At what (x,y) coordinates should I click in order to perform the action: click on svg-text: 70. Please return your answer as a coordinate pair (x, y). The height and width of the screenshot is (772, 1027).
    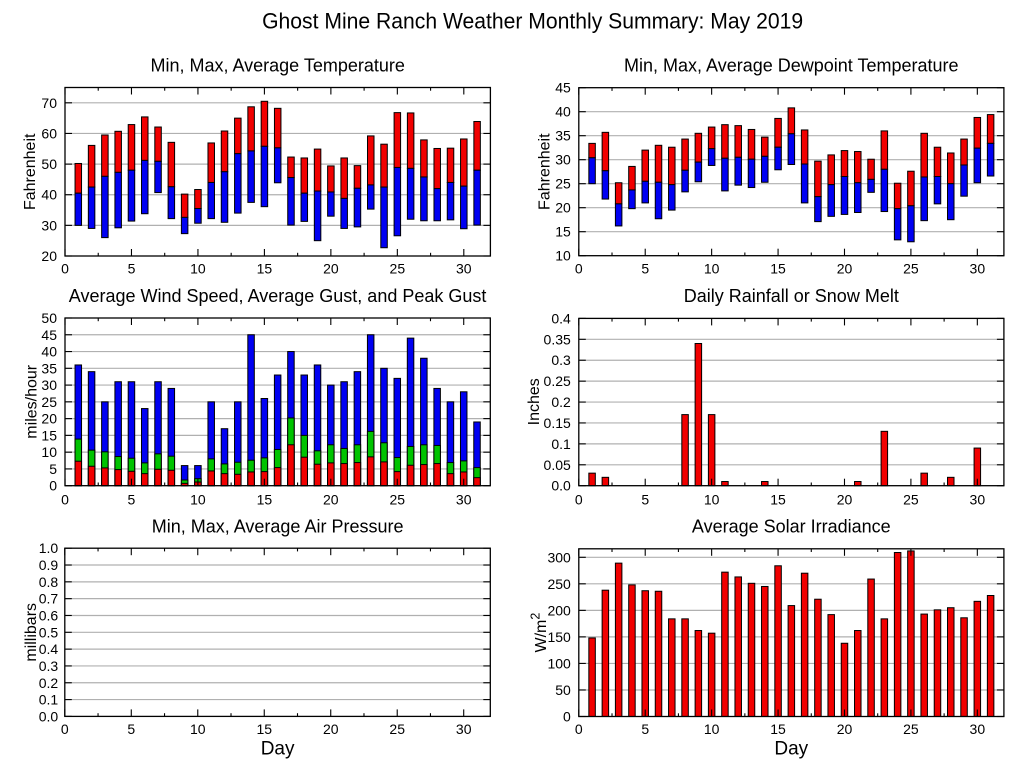
    Looking at the image, I should click on (49, 103).